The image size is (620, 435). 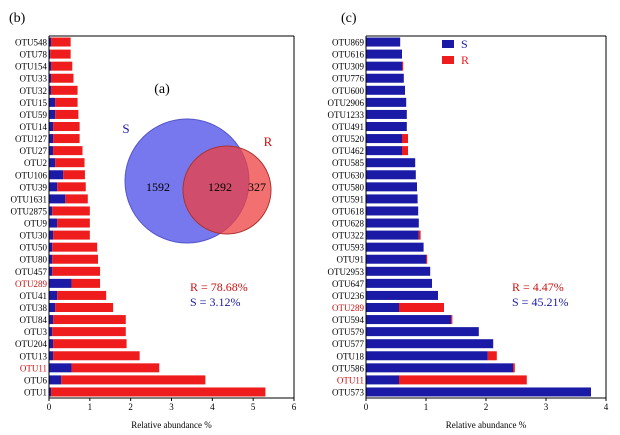 I want to click on bar-r-otu106, so click(x=74, y=175).